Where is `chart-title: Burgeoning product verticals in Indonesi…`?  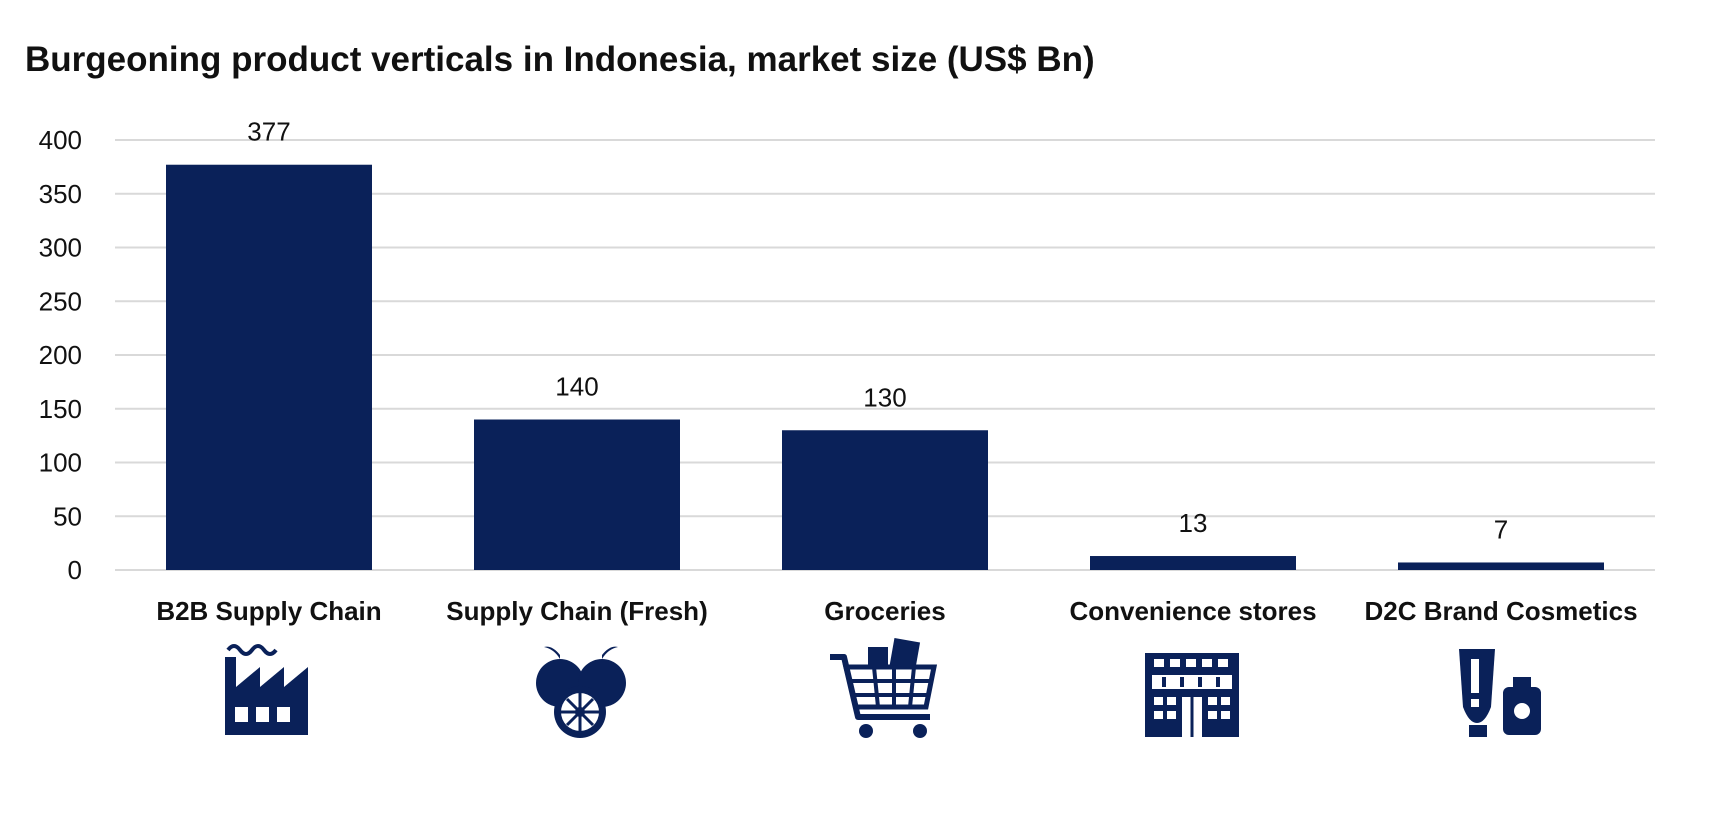 chart-title: Burgeoning product verticals in Indonesi… is located at coordinates (560, 59).